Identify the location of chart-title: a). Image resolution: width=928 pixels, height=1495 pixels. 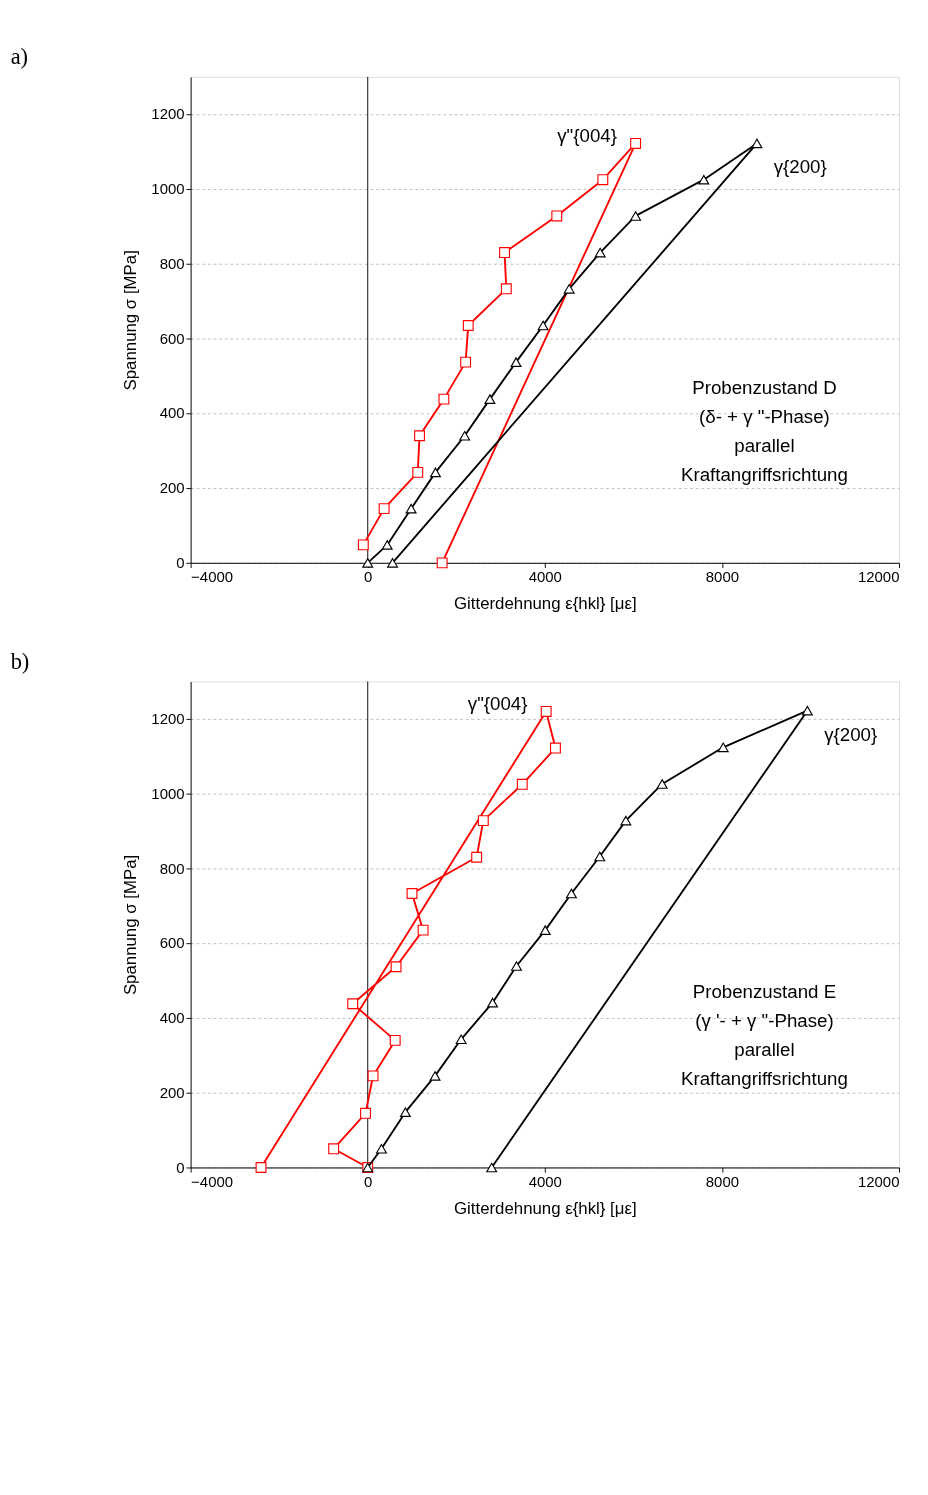
(19, 57).